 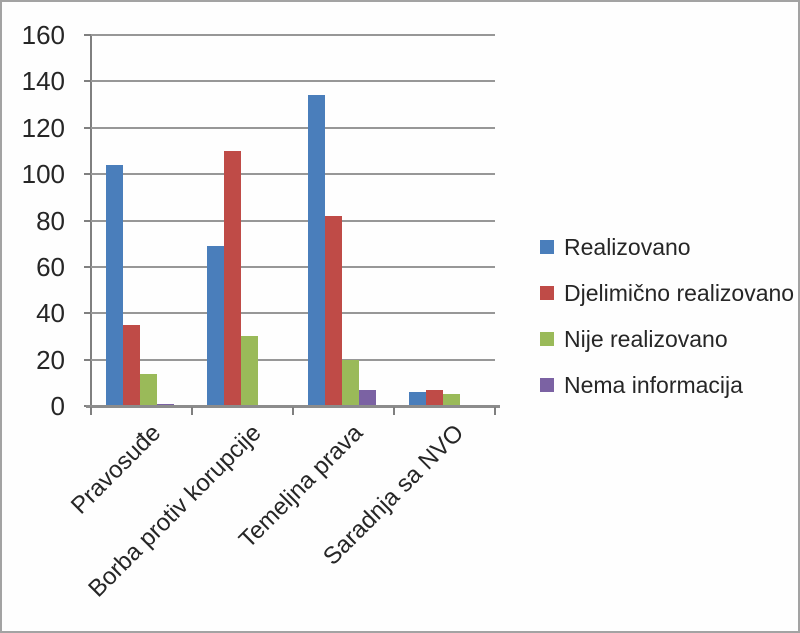 I want to click on y-tick-label: 20, so click(x=50, y=359).